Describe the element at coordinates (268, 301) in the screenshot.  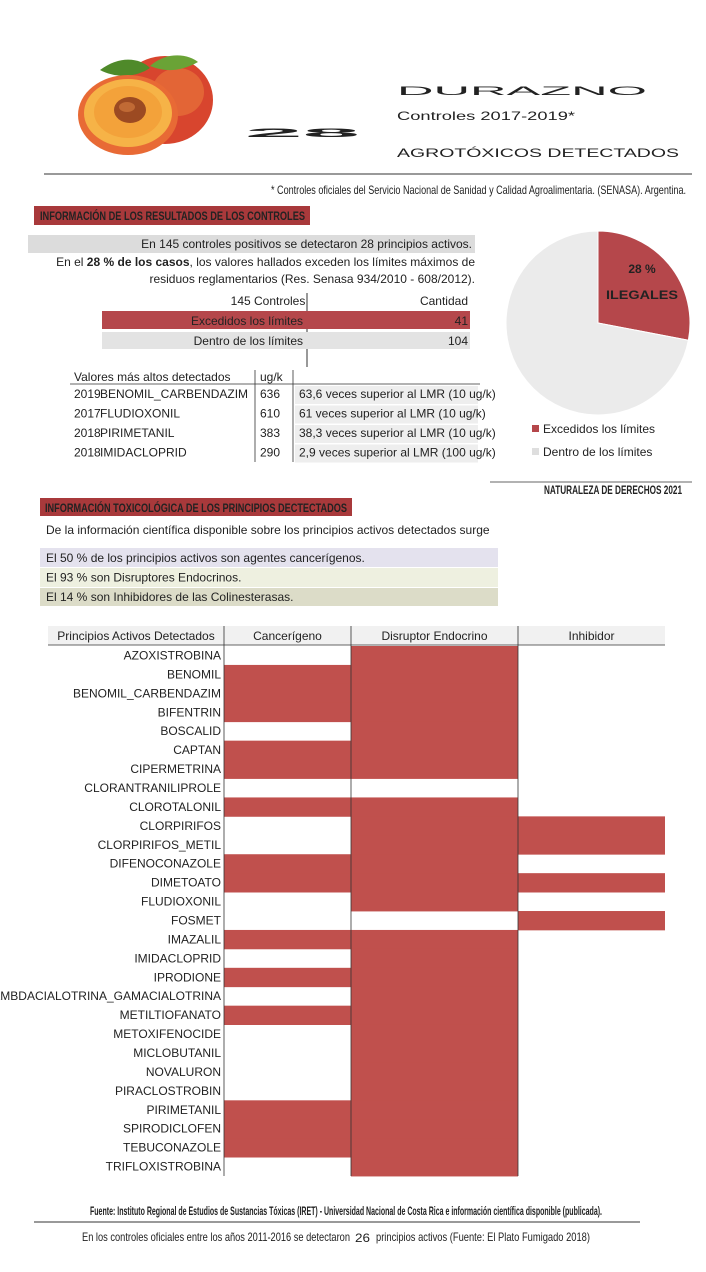
I see `table-header: 145 Controles` at that location.